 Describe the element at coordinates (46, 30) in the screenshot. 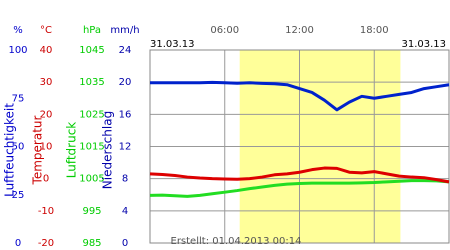

I see `axis-unit: °C` at that location.